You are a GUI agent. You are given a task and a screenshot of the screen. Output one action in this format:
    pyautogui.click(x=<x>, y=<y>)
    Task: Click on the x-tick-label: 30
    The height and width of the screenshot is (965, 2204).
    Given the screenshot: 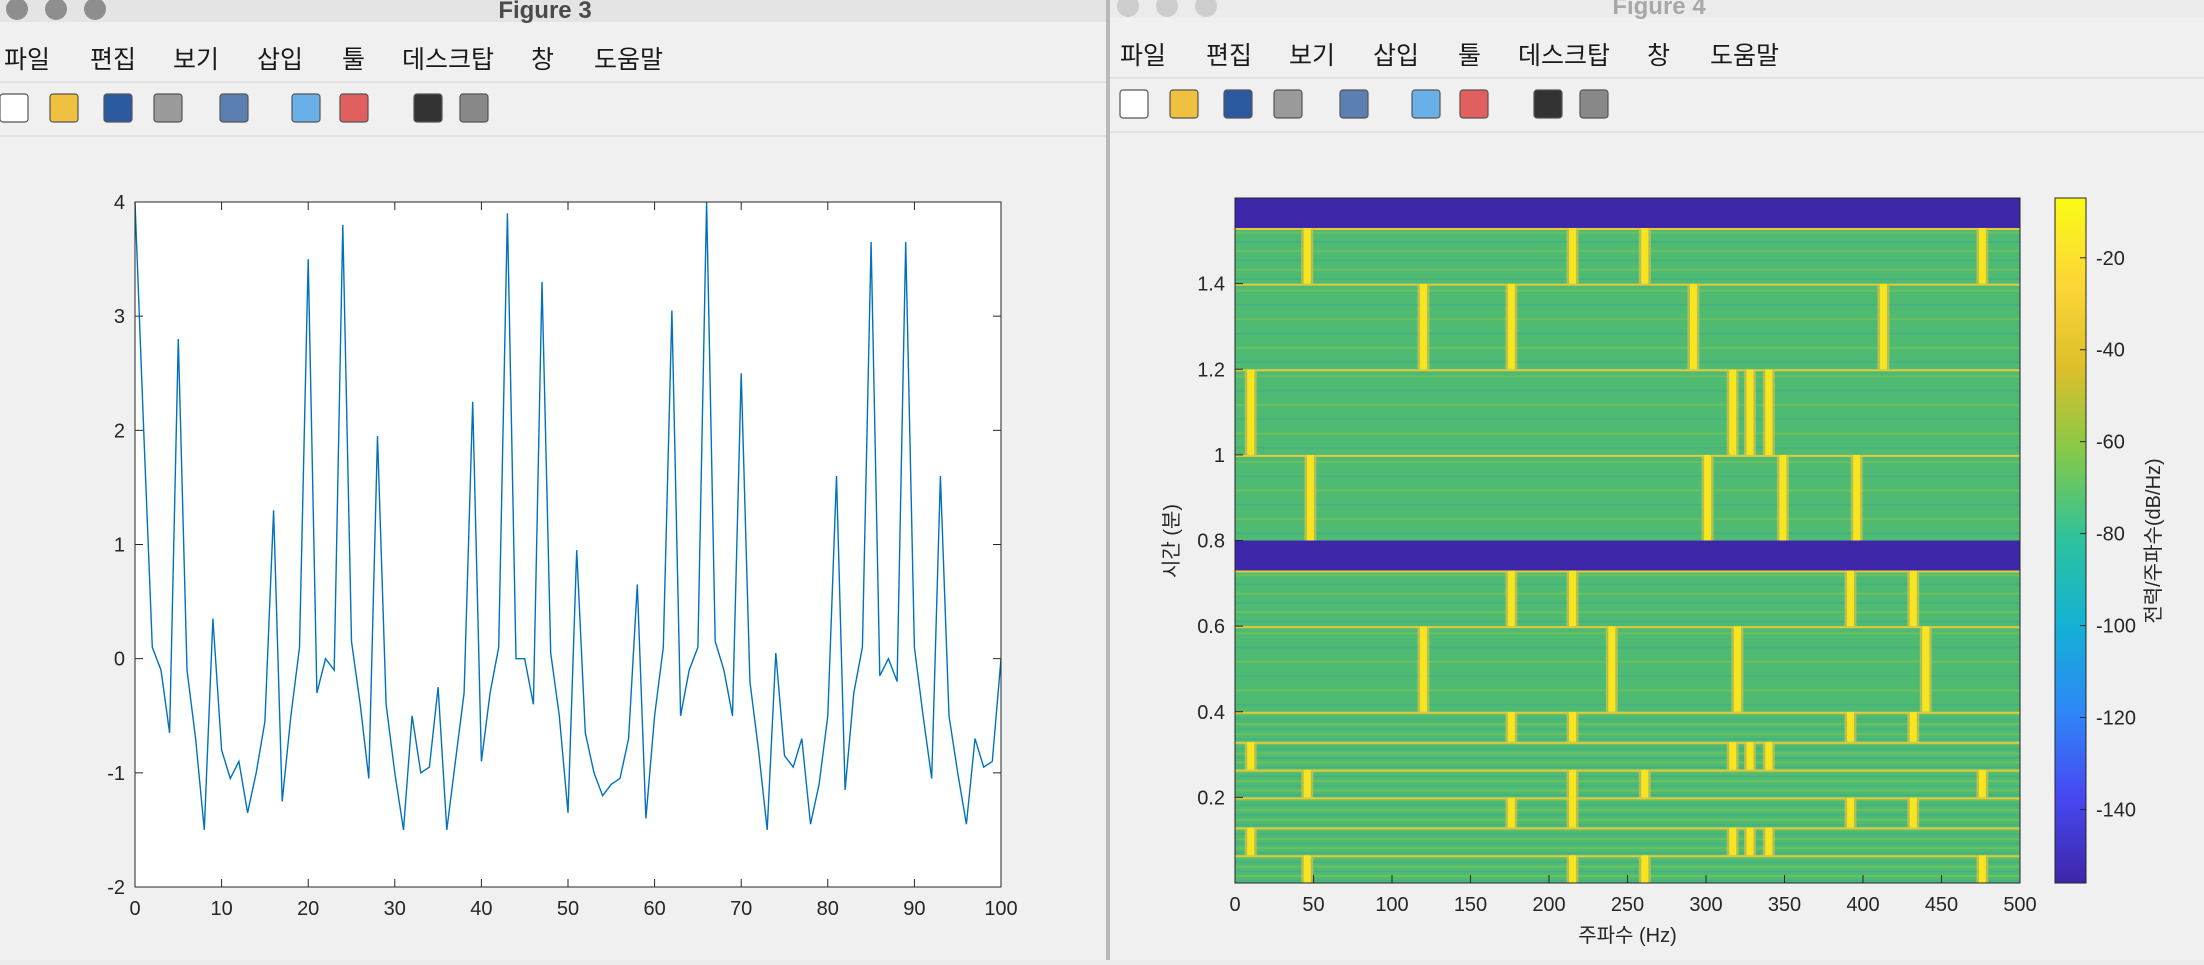 What is the action you would take?
    pyautogui.click(x=395, y=909)
    